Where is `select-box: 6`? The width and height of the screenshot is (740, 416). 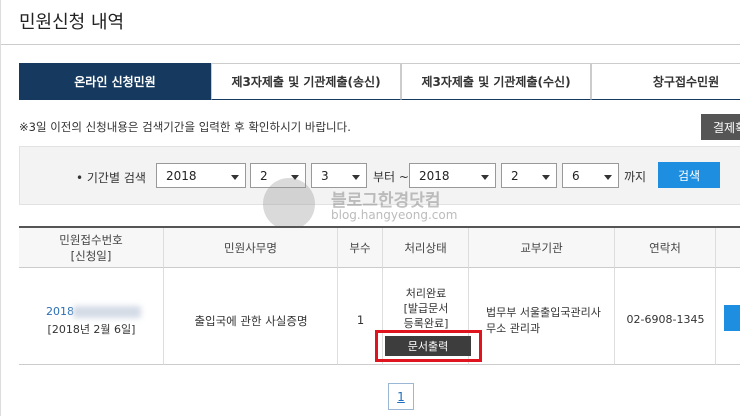 select-box: 6 is located at coordinates (590, 175).